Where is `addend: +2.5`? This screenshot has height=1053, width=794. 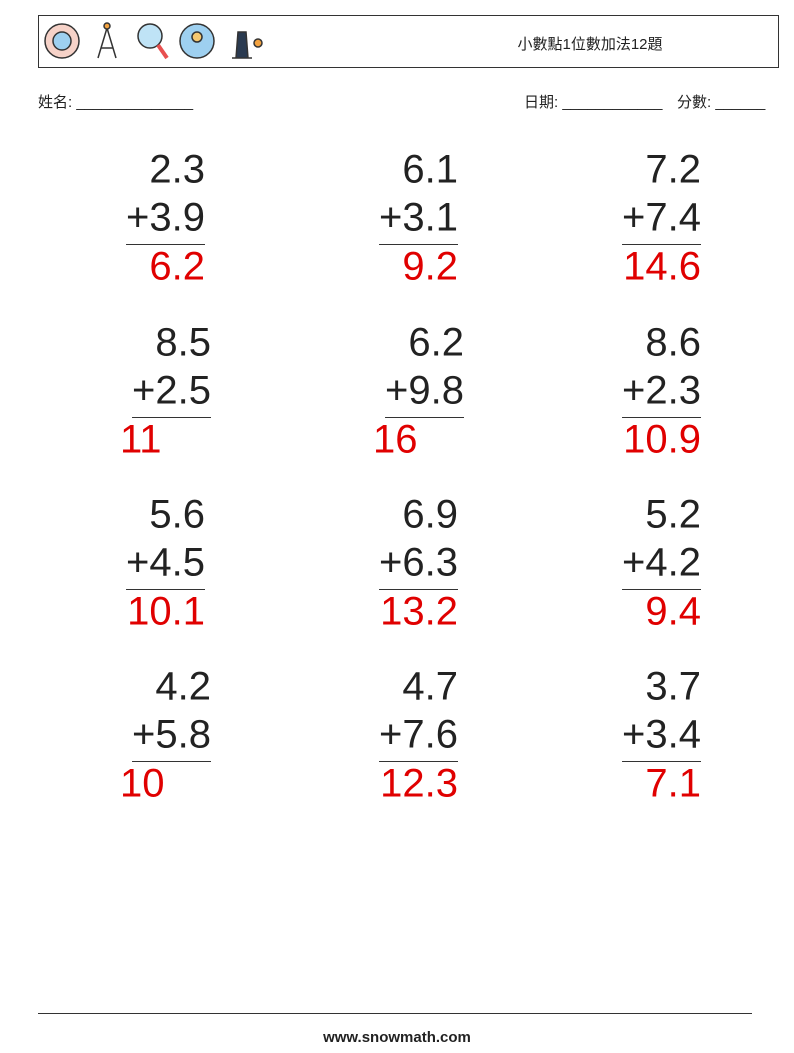
addend: +2.5 is located at coordinates (171, 391).